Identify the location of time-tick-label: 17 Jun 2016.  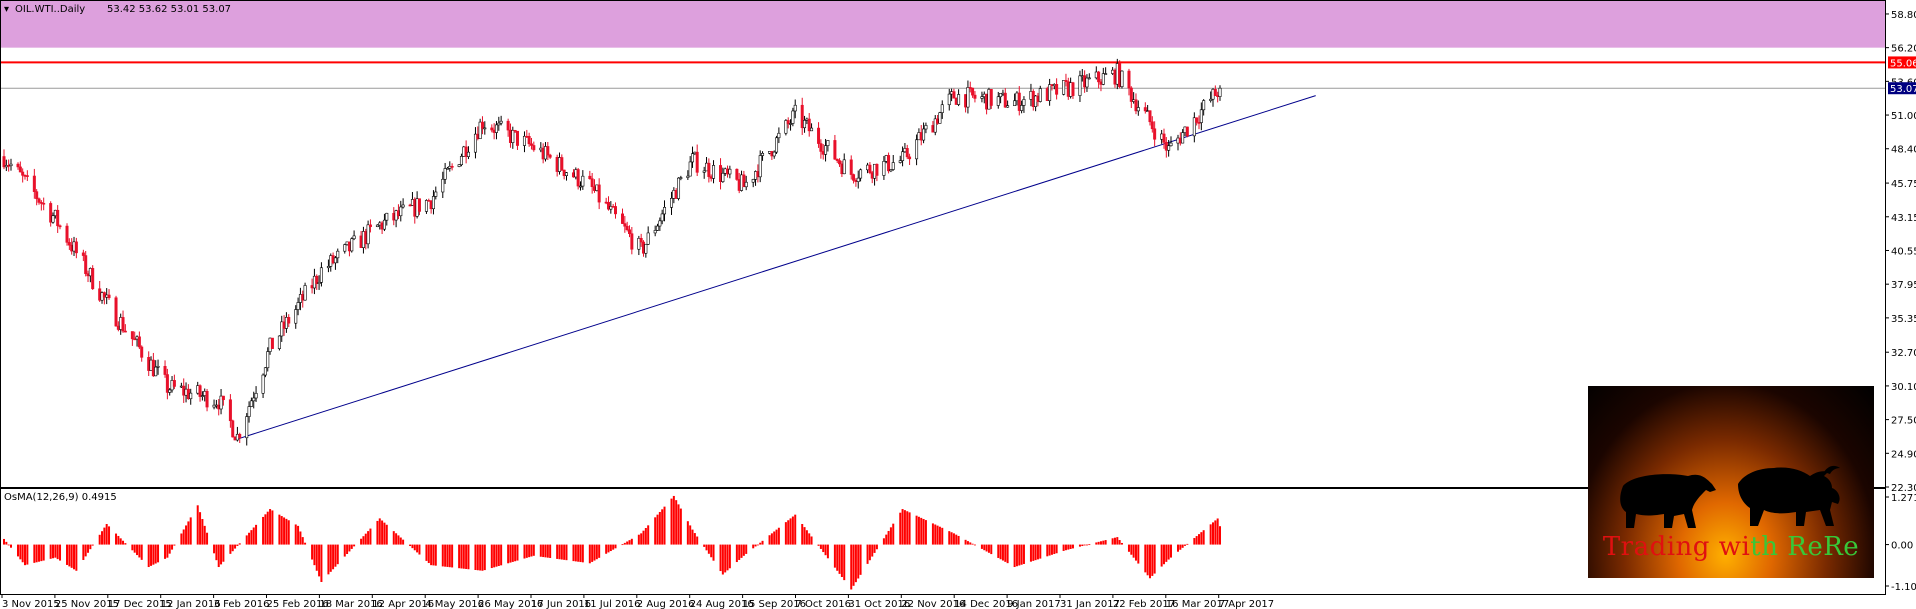
(561, 604).